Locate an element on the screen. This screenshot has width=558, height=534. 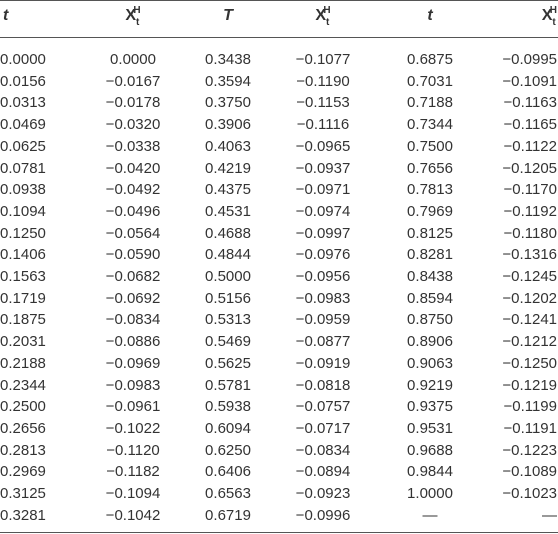
table-cell: 0.8438 is located at coordinates (430, 276).